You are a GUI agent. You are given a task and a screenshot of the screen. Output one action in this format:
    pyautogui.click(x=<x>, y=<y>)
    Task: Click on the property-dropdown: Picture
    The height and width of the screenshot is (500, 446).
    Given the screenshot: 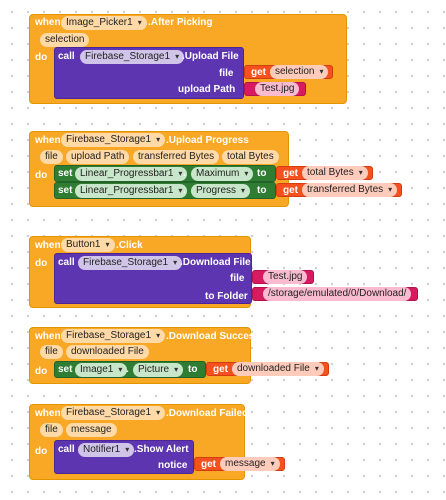 What is the action you would take?
    pyautogui.click(x=158, y=370)
    